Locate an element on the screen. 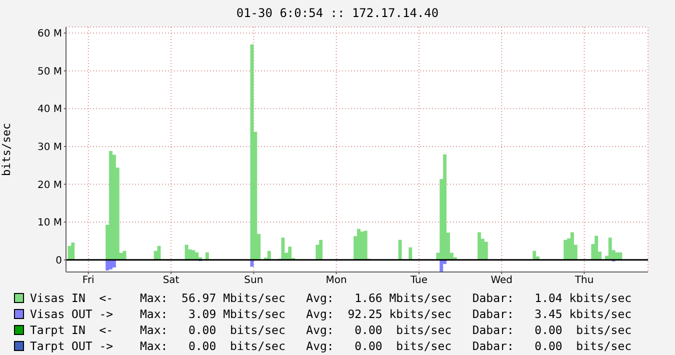 The width and height of the screenshot is (675, 355). y-tick-label: 30 M is located at coordinates (49, 148).